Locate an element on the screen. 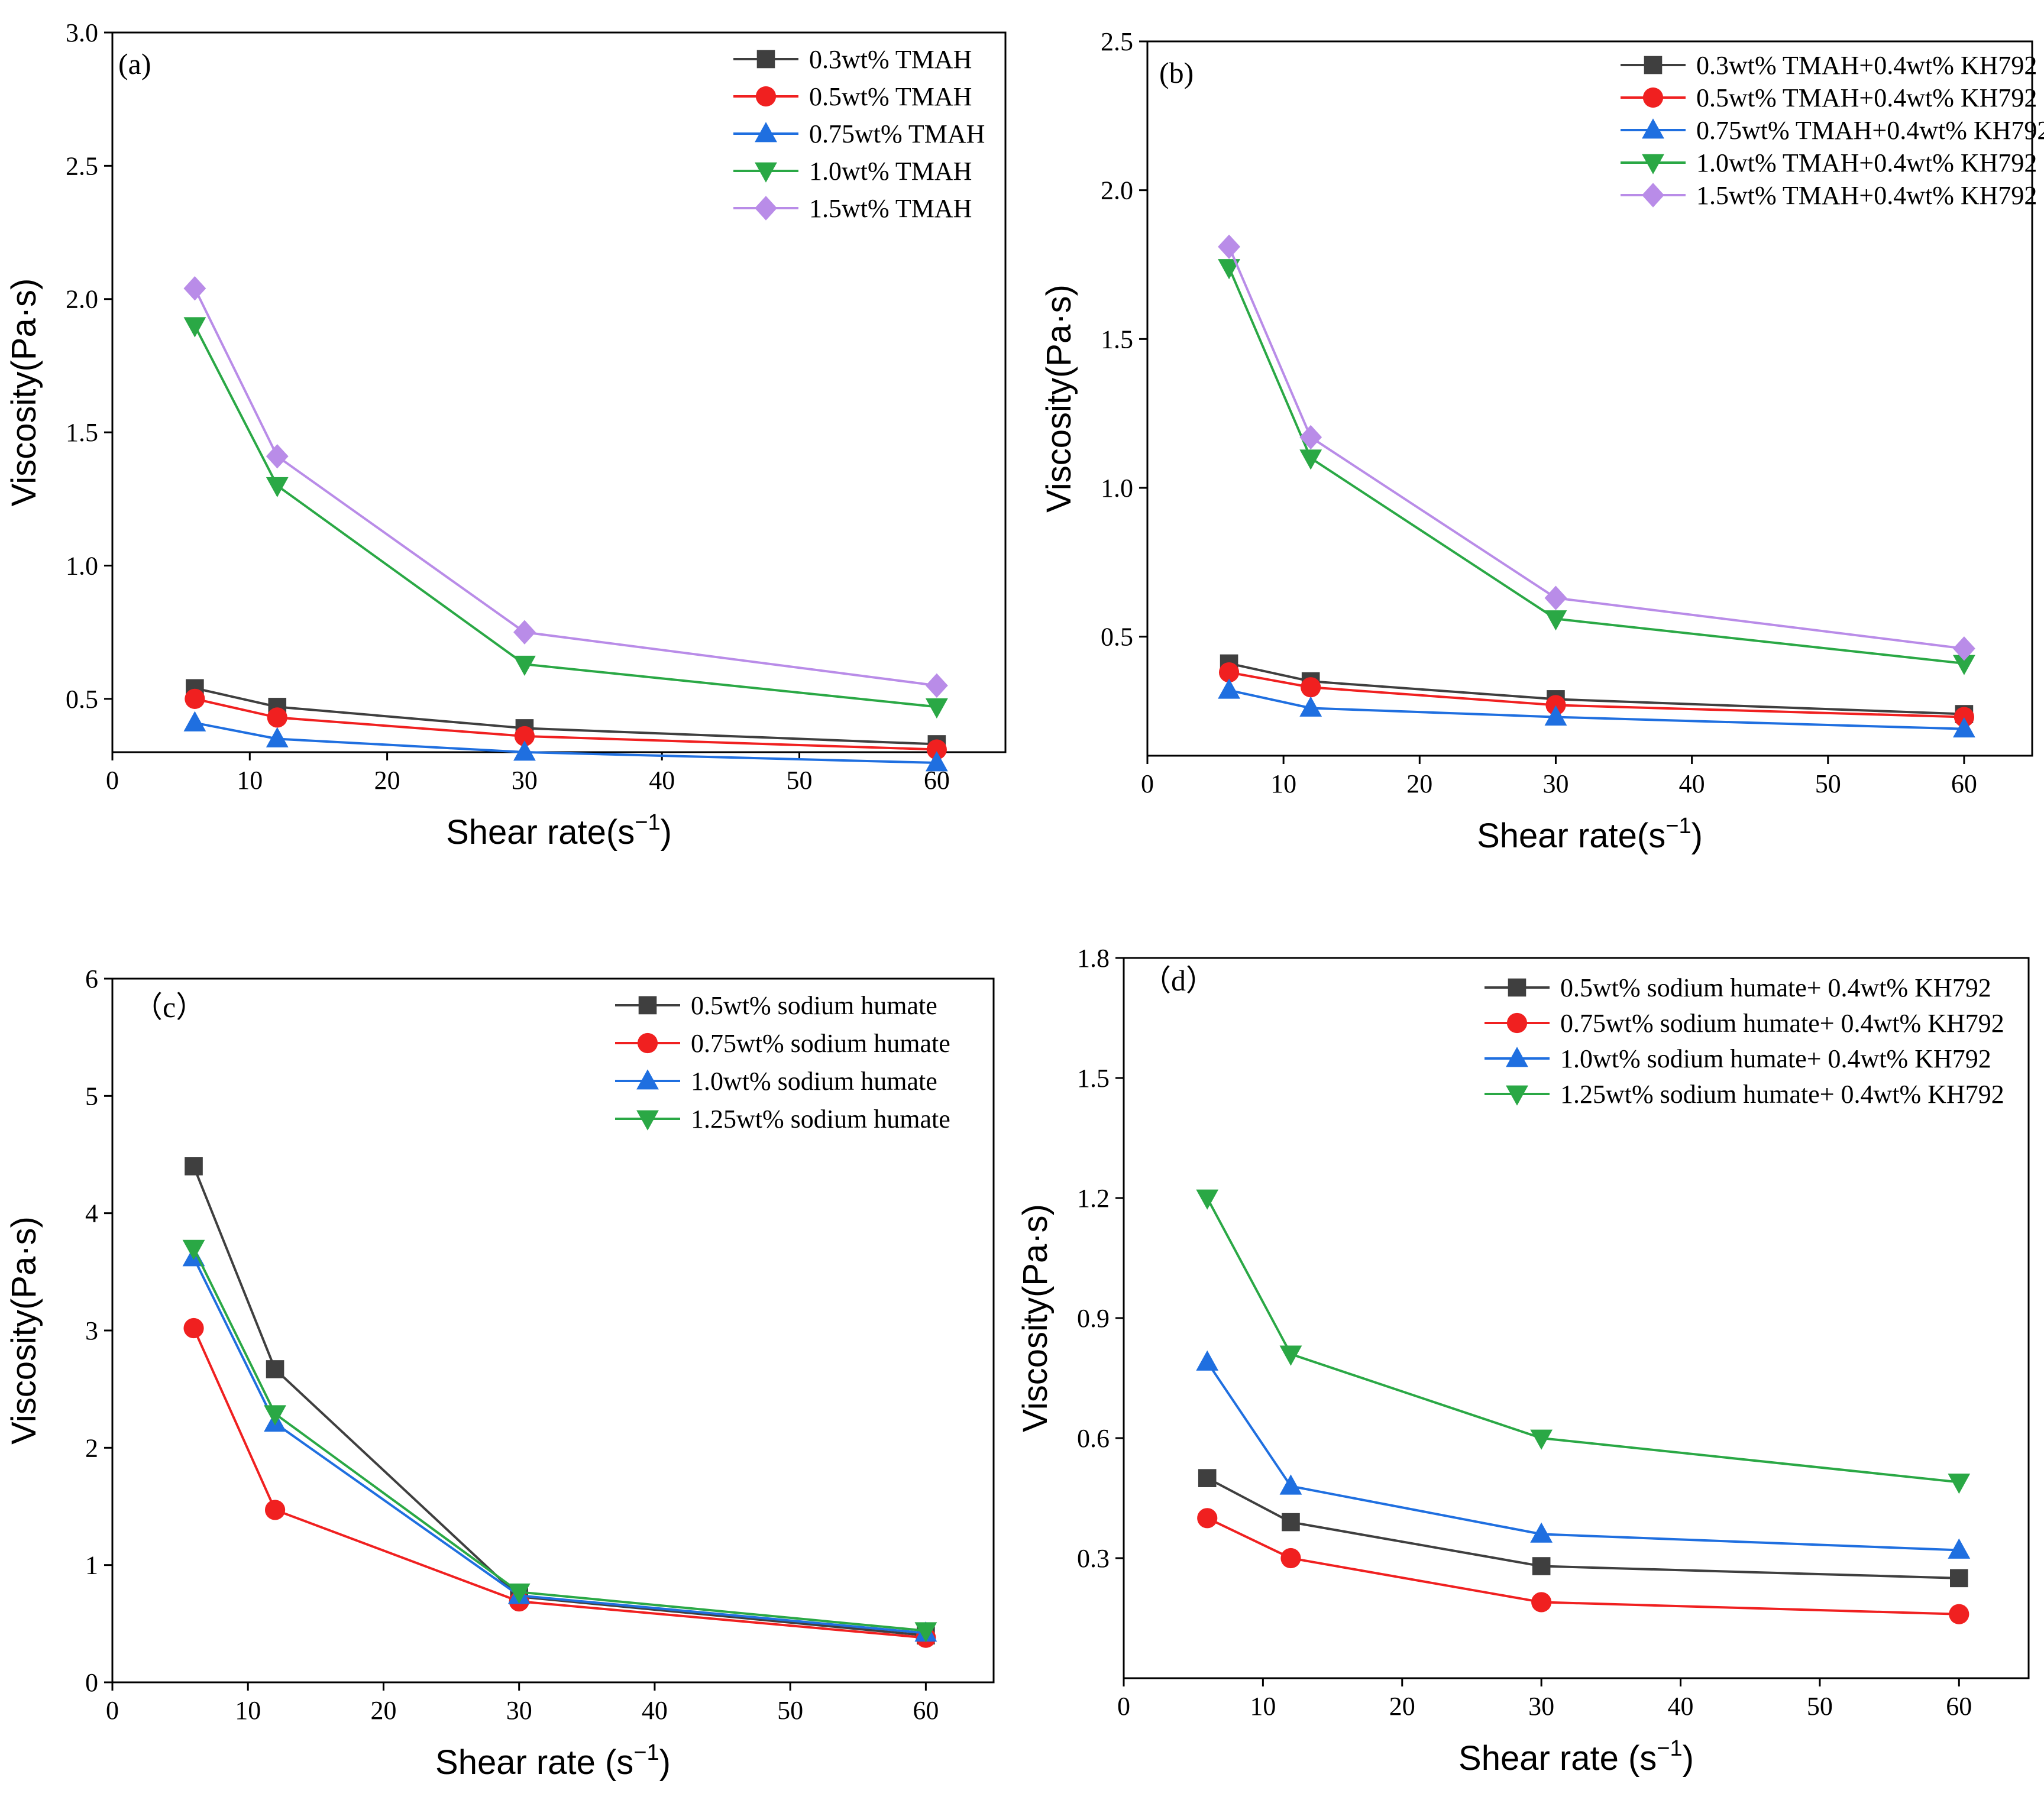 This screenshot has width=2044, height=1800. x-tick-label: 10 is located at coordinates (248, 1710).